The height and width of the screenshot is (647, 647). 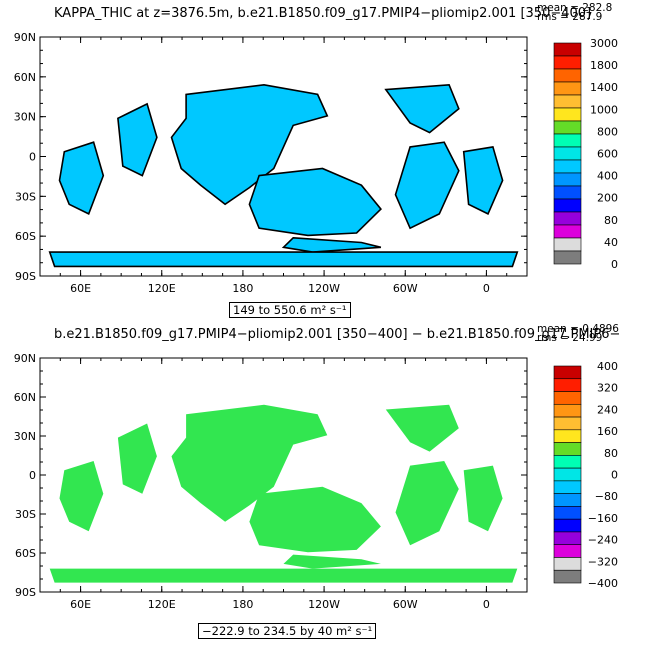 What do you see at coordinates (290, 310) in the screenshot?
I see `panel1-range-label: 149 to 550.6 m² s⁻¹` at bounding box center [290, 310].